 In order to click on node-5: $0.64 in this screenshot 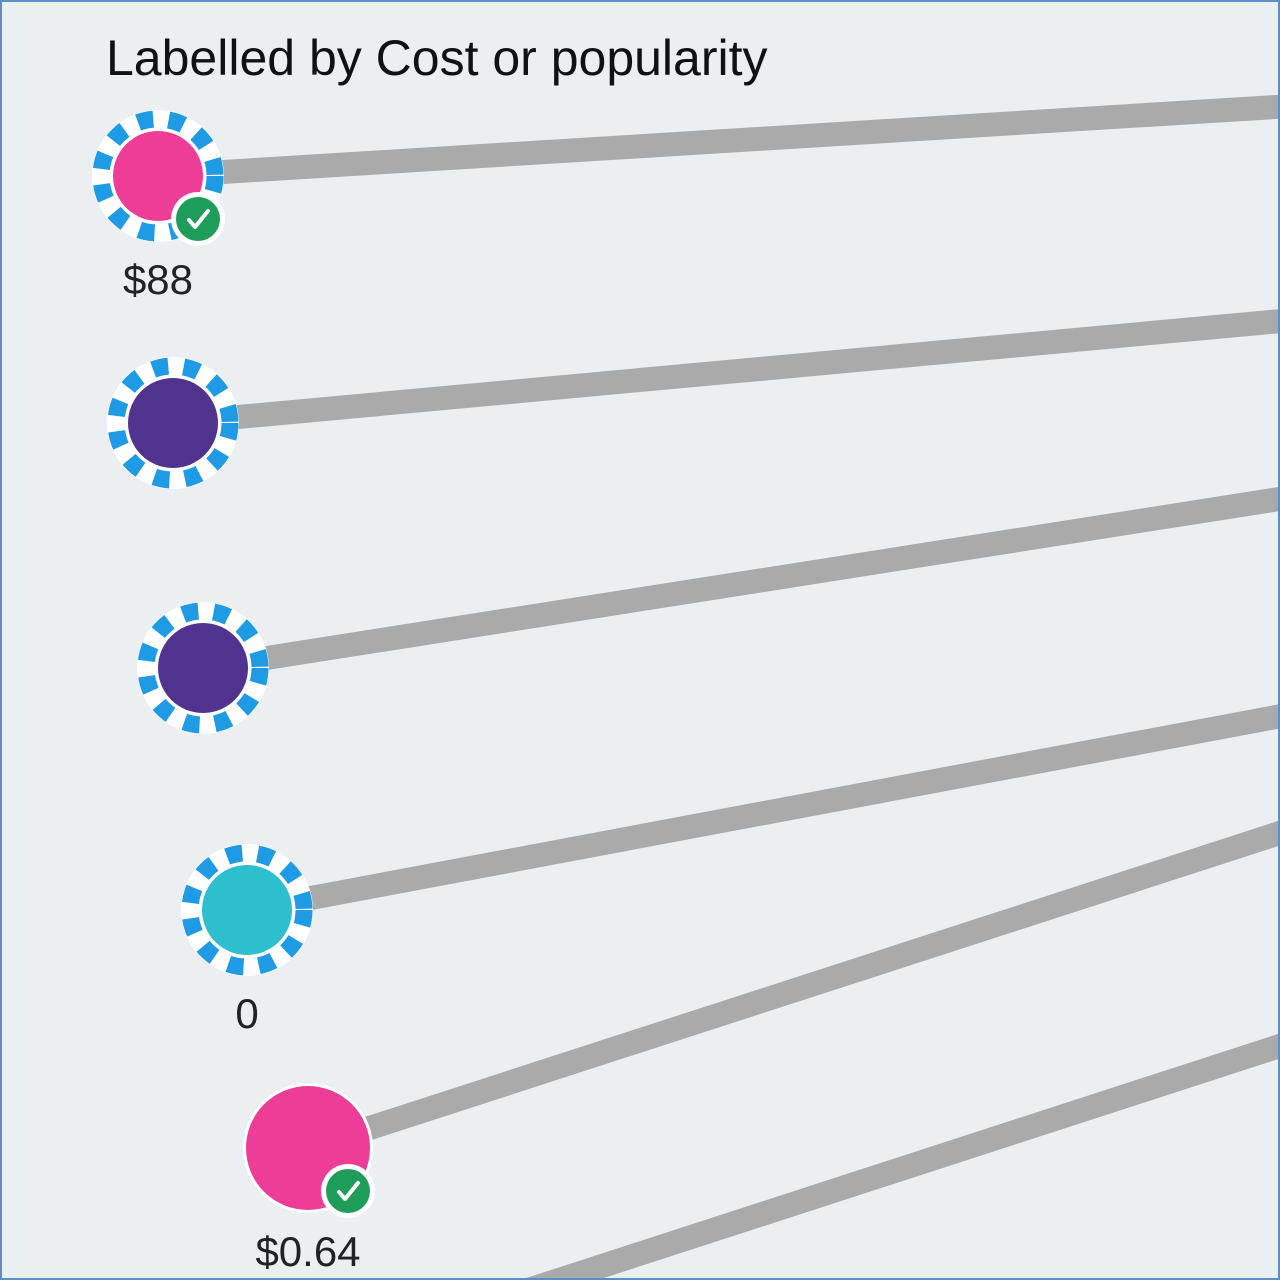, I will do `click(309, 1179)`.